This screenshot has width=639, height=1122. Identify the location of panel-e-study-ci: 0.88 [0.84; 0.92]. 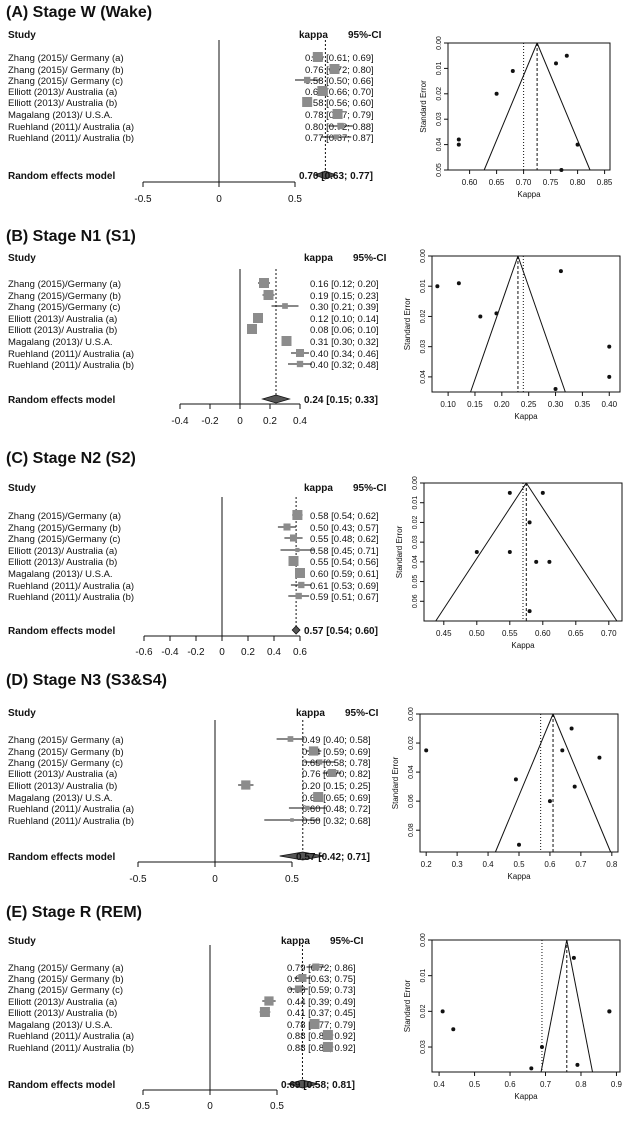
(321, 1036).